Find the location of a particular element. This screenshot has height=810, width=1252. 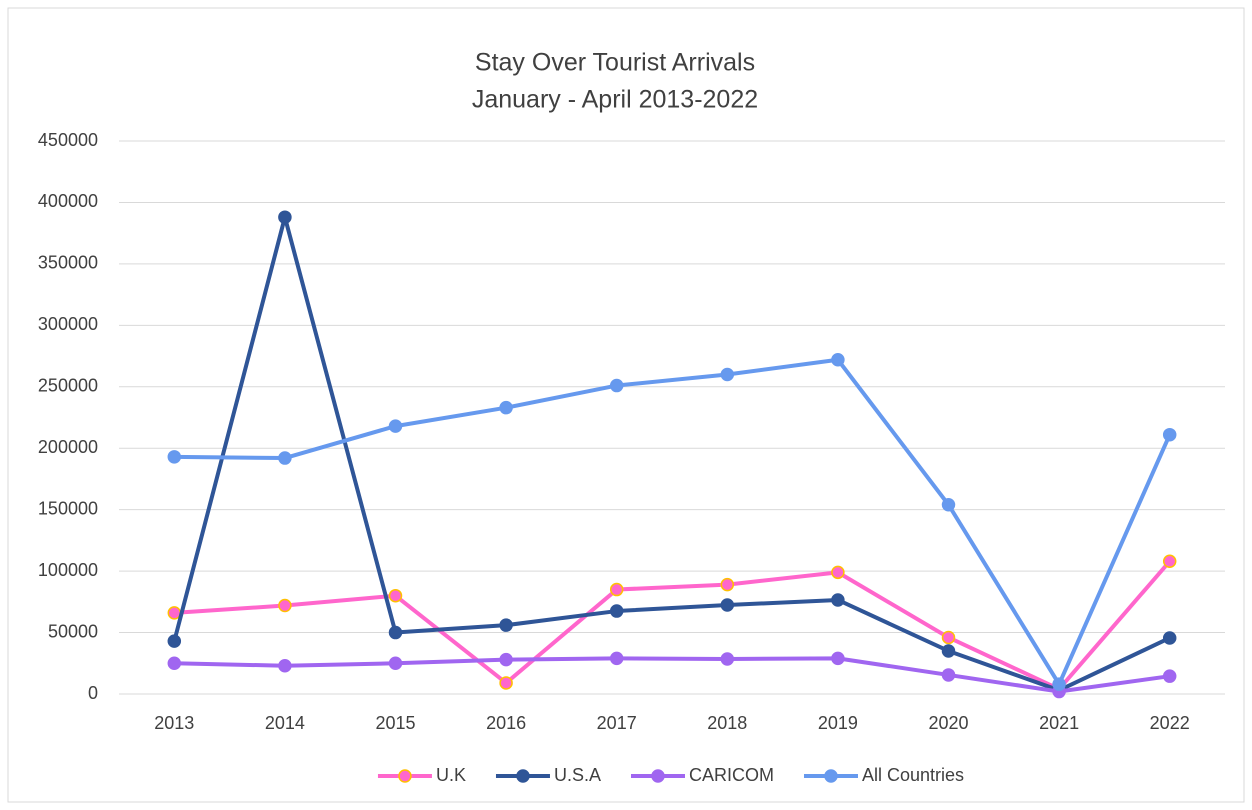

legend-item: U.S.A is located at coordinates (548, 775).